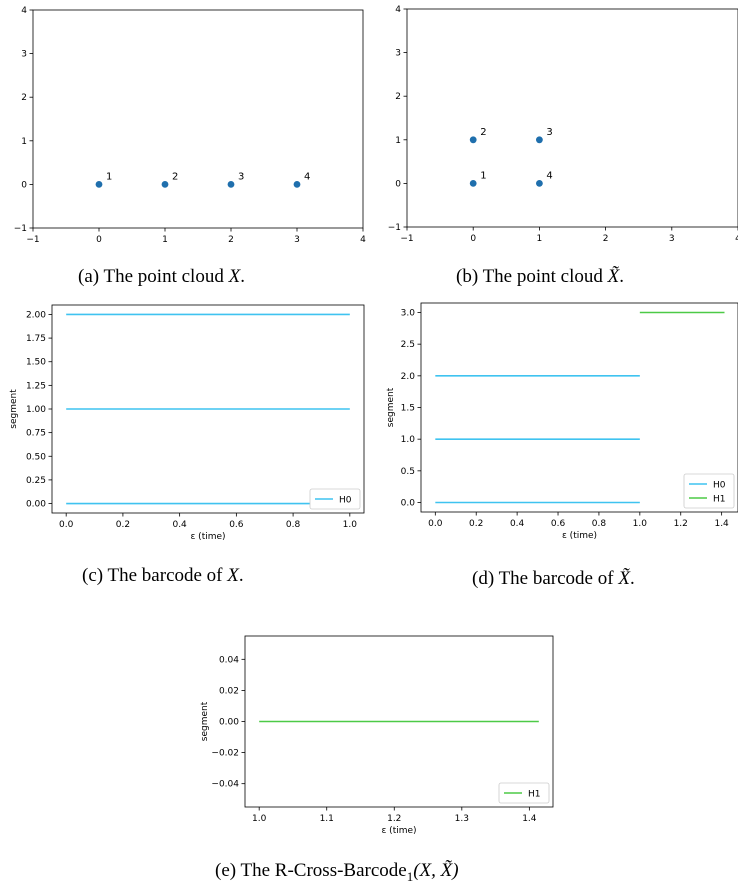 This screenshot has width=738, height=890. I want to click on legend-e: H1, so click(524, 793).